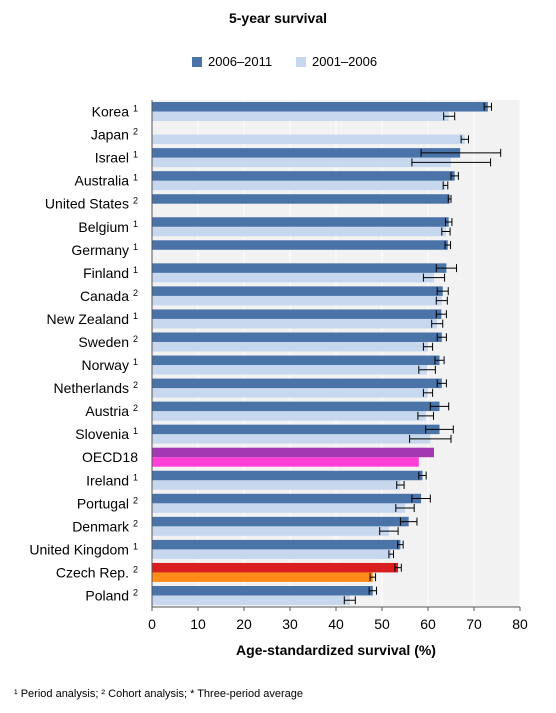  I want to click on error-bar-2006-2011-denmark, so click(408, 521).